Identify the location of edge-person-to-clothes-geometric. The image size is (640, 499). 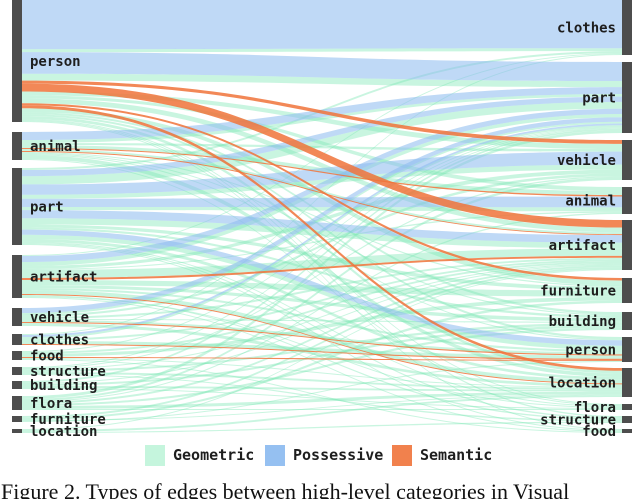
(322, 50).